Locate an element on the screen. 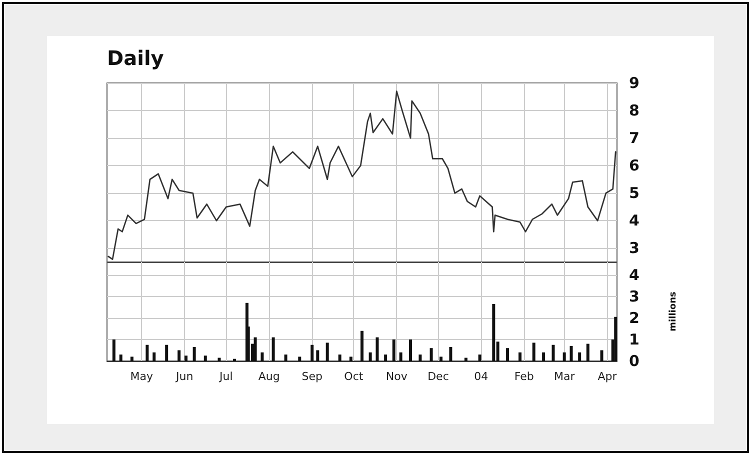 The height and width of the screenshot is (457, 753). x-tick-label: 04 is located at coordinates (481, 376).